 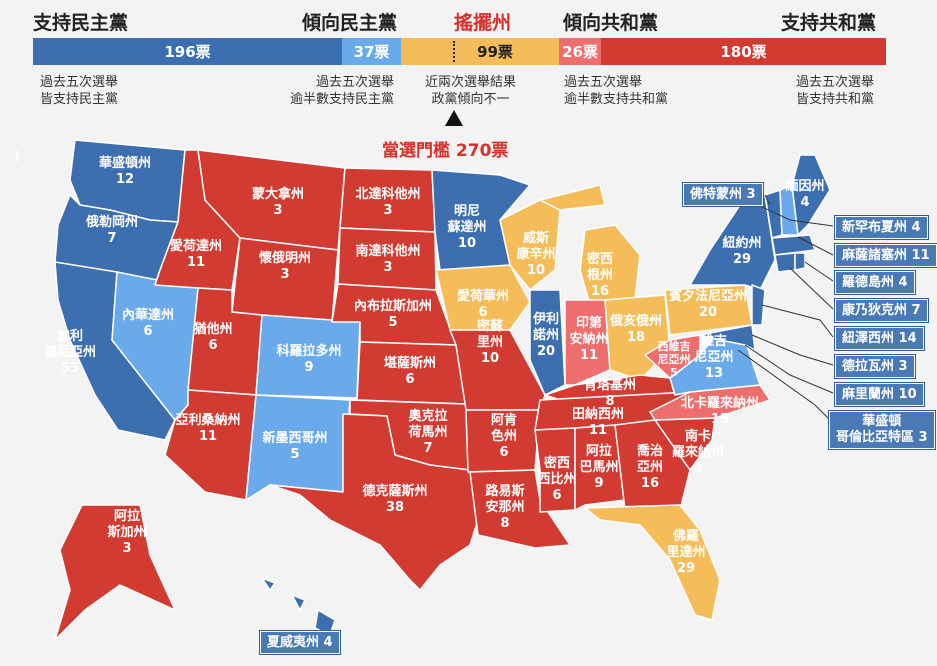 What do you see at coordinates (616, 91) in the screenshot?
I see `note-lean-rep: 過去五次選舉 逾半數支持共和黨` at bounding box center [616, 91].